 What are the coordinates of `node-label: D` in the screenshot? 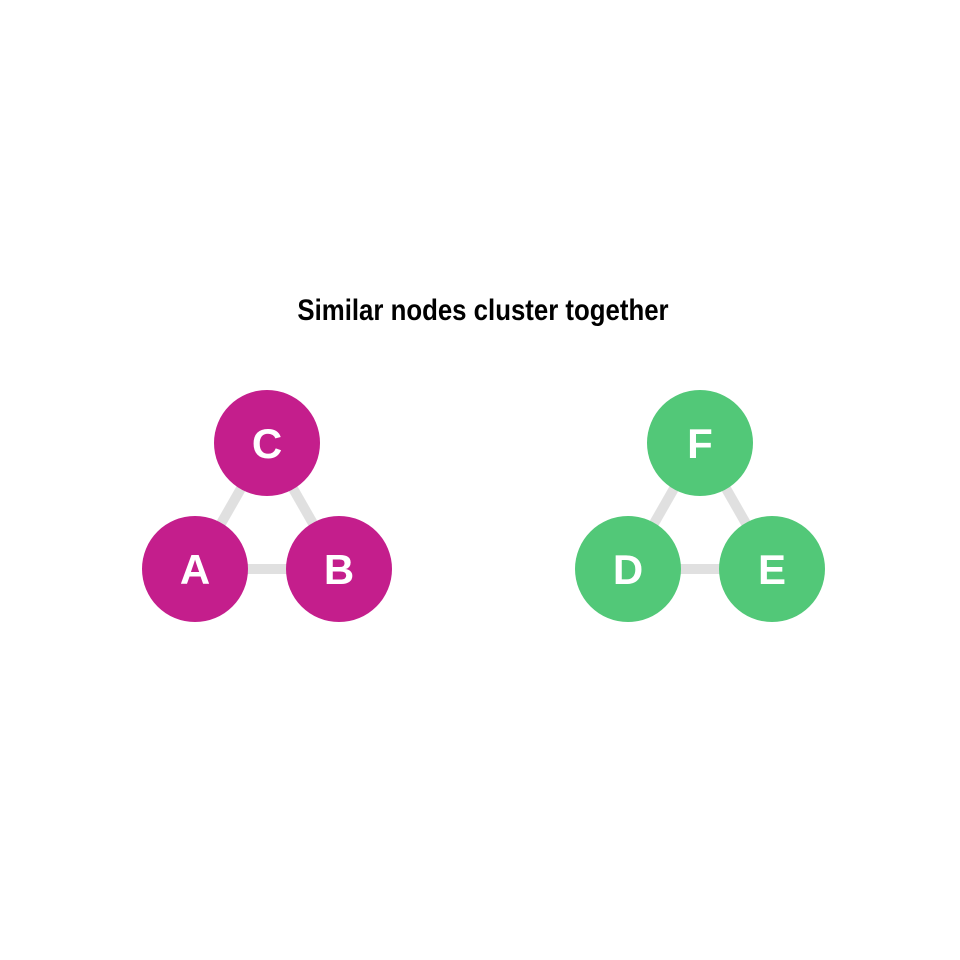 It's located at (628, 569).